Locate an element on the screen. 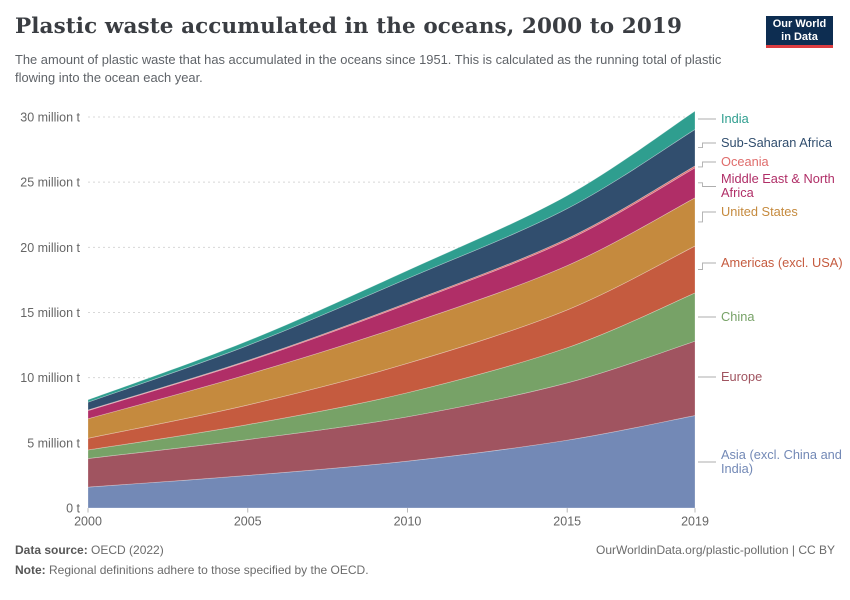 This screenshot has height=600, width=850. owid-logo: Our World in Data is located at coordinates (799, 32).